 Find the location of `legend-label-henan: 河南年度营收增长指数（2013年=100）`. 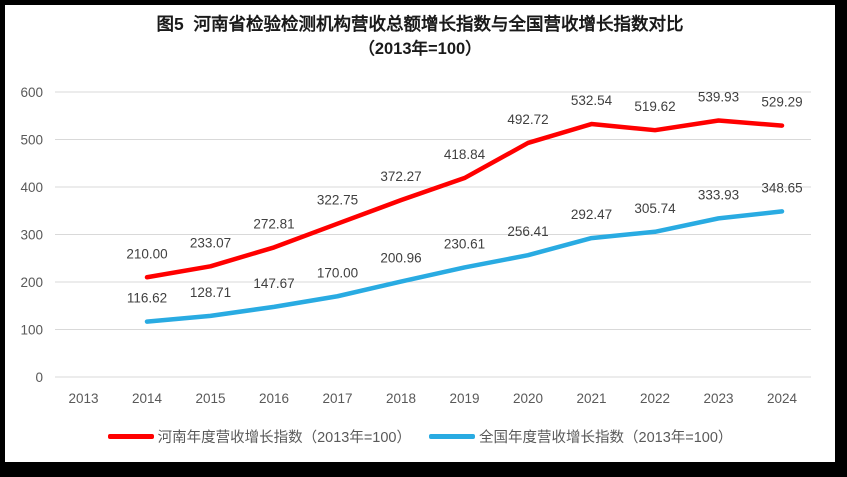

legend-label-henan: 河南年度营收增长指数（2013年=100） is located at coordinates (284, 438).